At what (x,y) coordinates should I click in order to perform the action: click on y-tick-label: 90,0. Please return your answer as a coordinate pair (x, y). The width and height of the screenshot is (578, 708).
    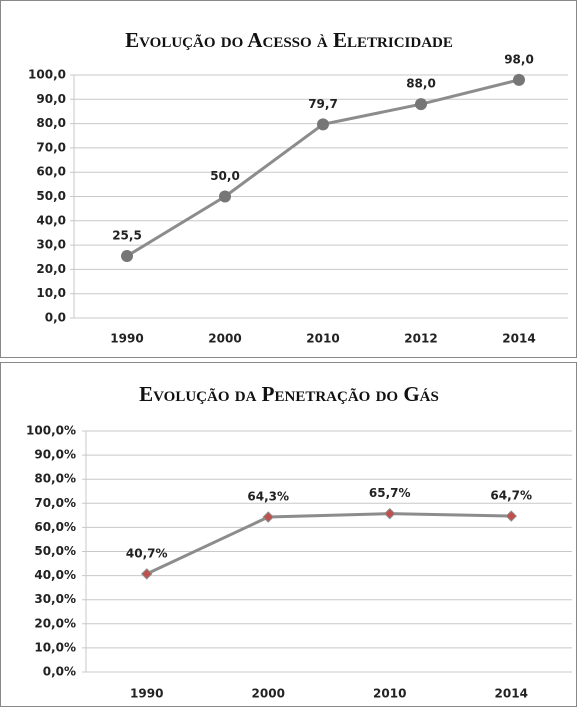
    Looking at the image, I should click on (51, 99).